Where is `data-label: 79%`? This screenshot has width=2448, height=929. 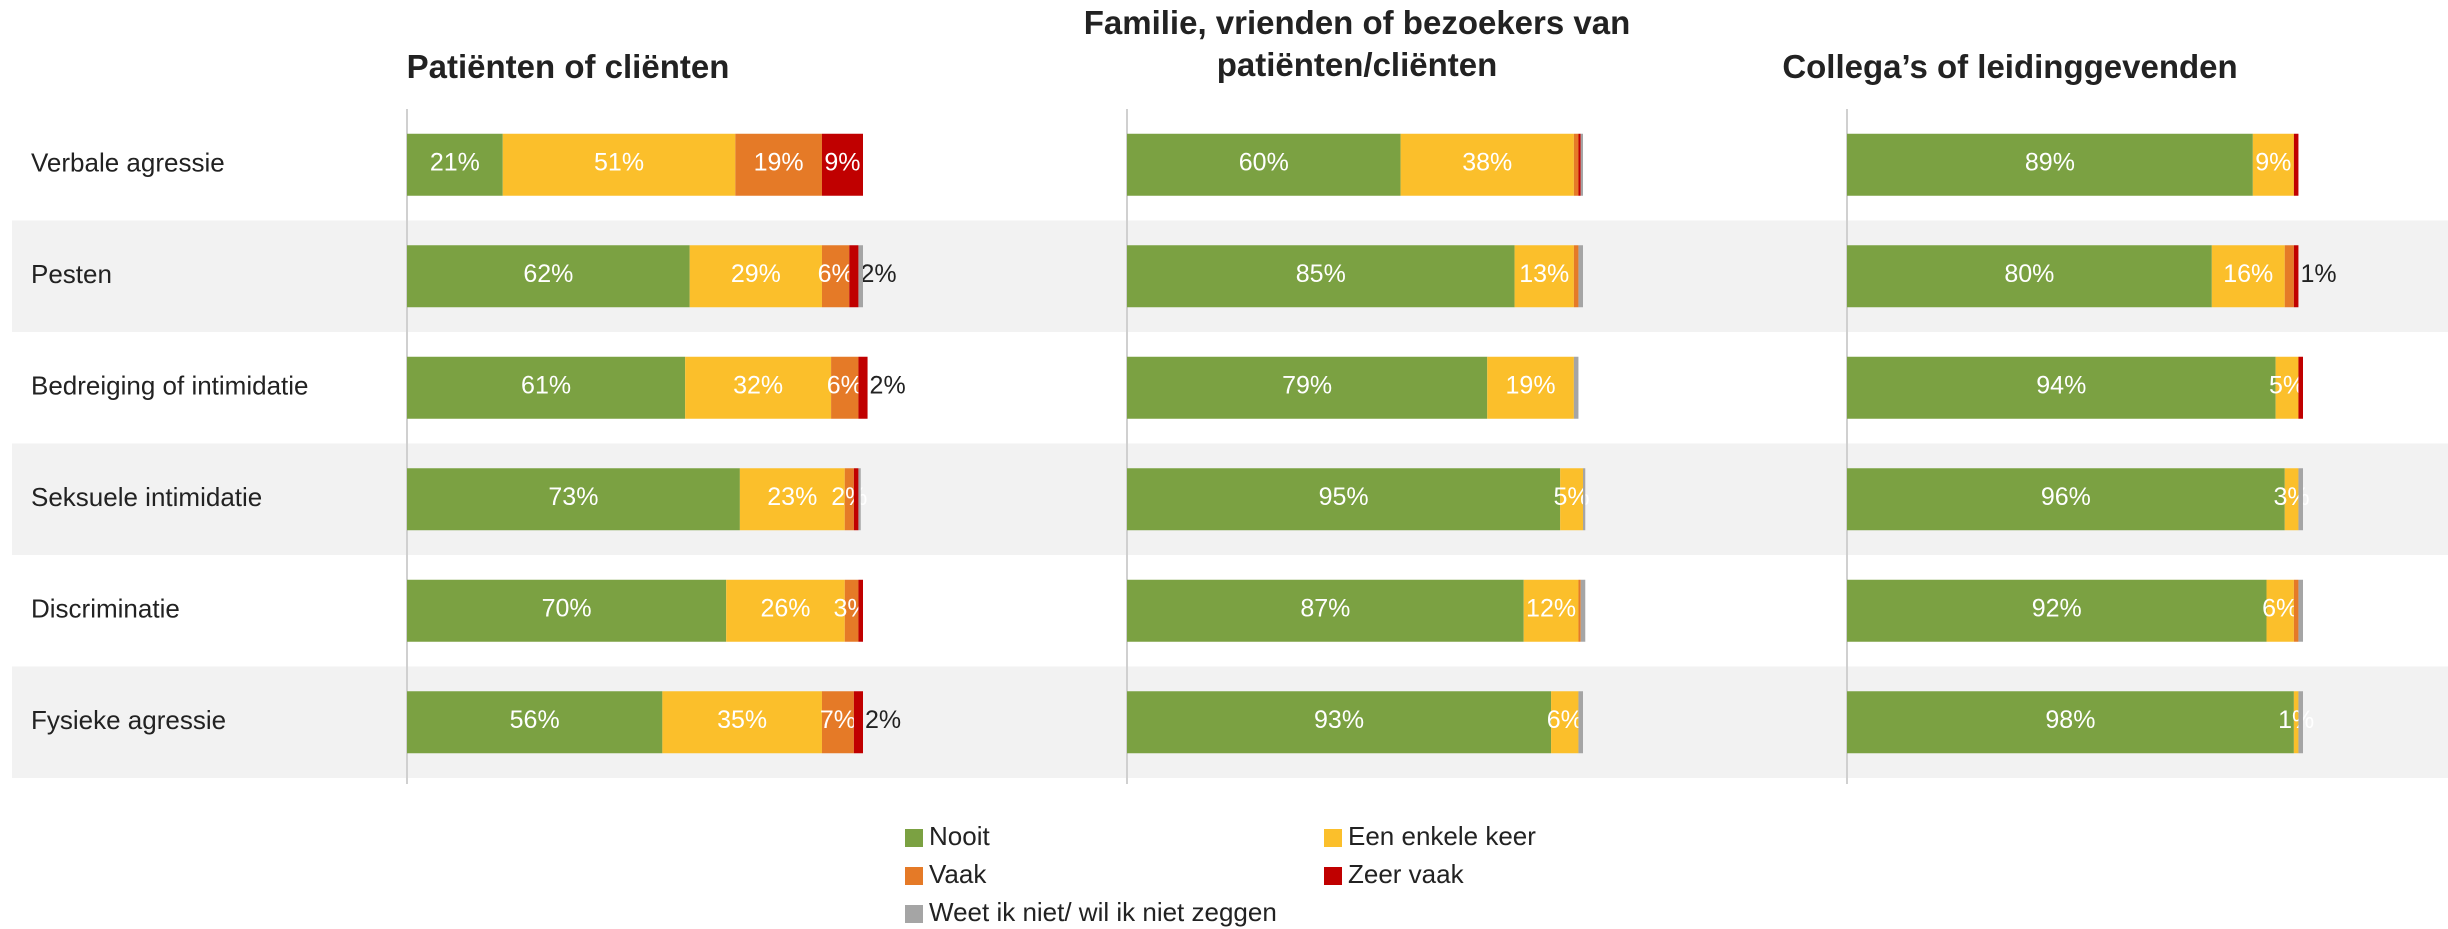 data-label: 79% is located at coordinates (1307, 385).